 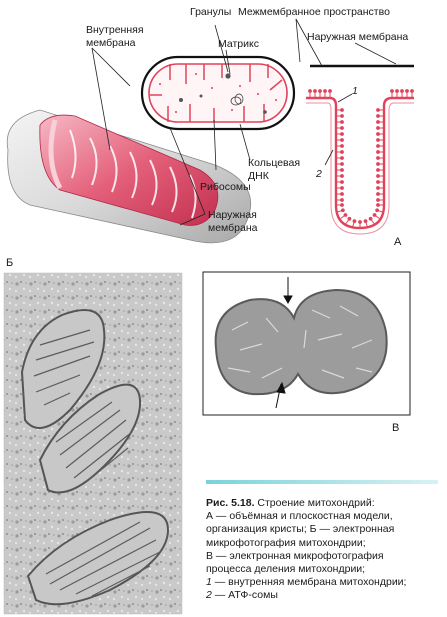 What do you see at coordinates (237, 99) in the screenshot?
I see `circular-dna-icon` at bounding box center [237, 99].